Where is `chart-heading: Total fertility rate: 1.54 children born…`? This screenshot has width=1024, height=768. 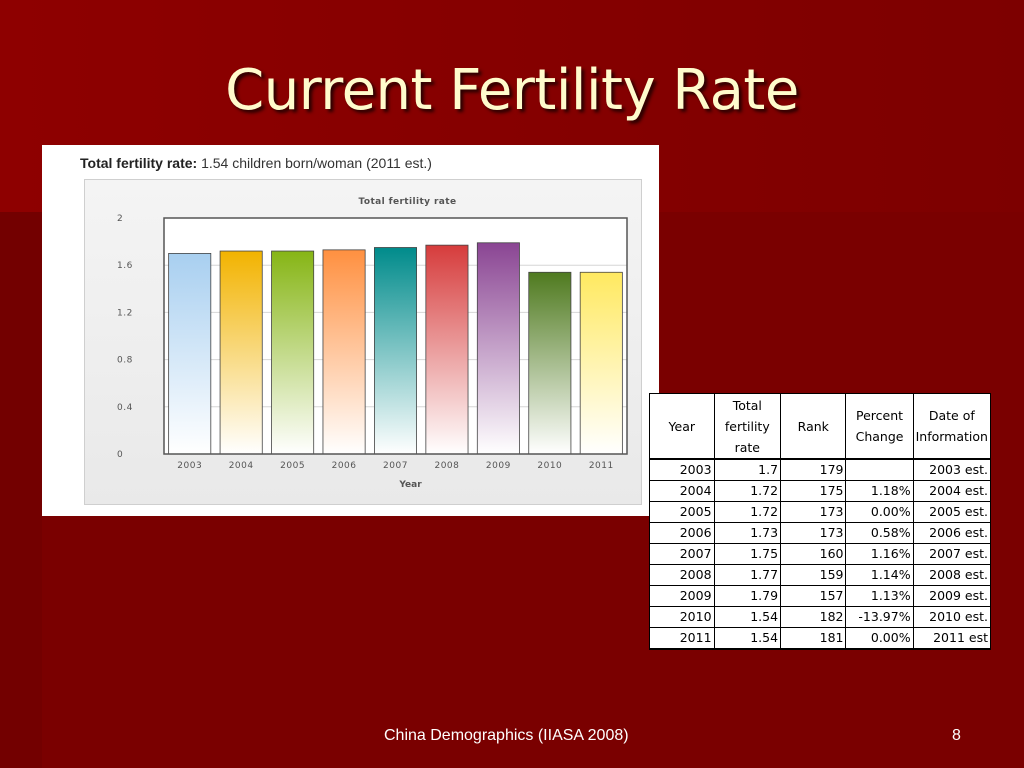
chart-heading: Total fertility rate: 1.54 children born… is located at coordinates (256, 163).